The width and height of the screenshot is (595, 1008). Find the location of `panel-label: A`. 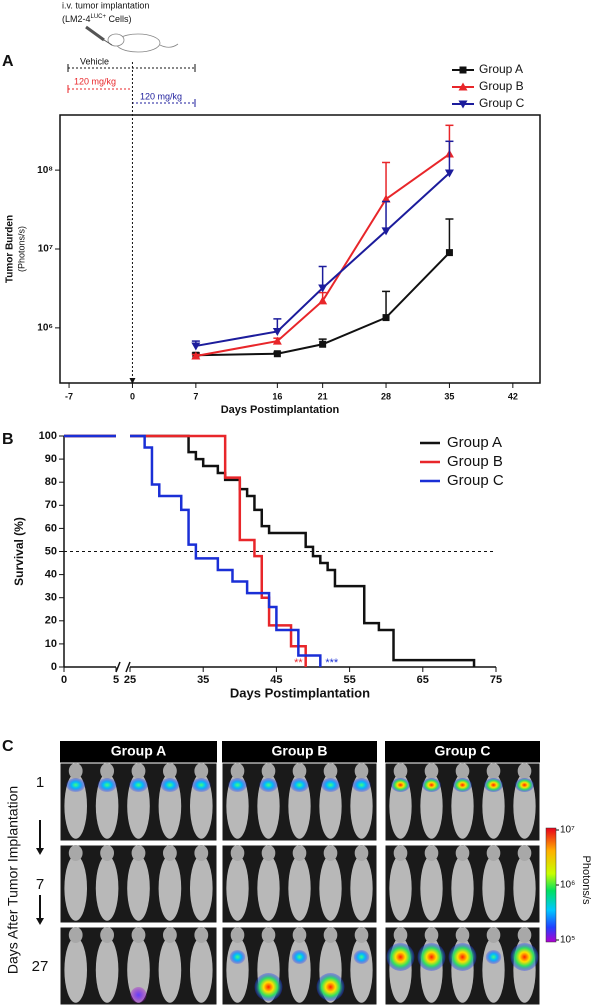

panel-label: A is located at coordinates (8, 61).